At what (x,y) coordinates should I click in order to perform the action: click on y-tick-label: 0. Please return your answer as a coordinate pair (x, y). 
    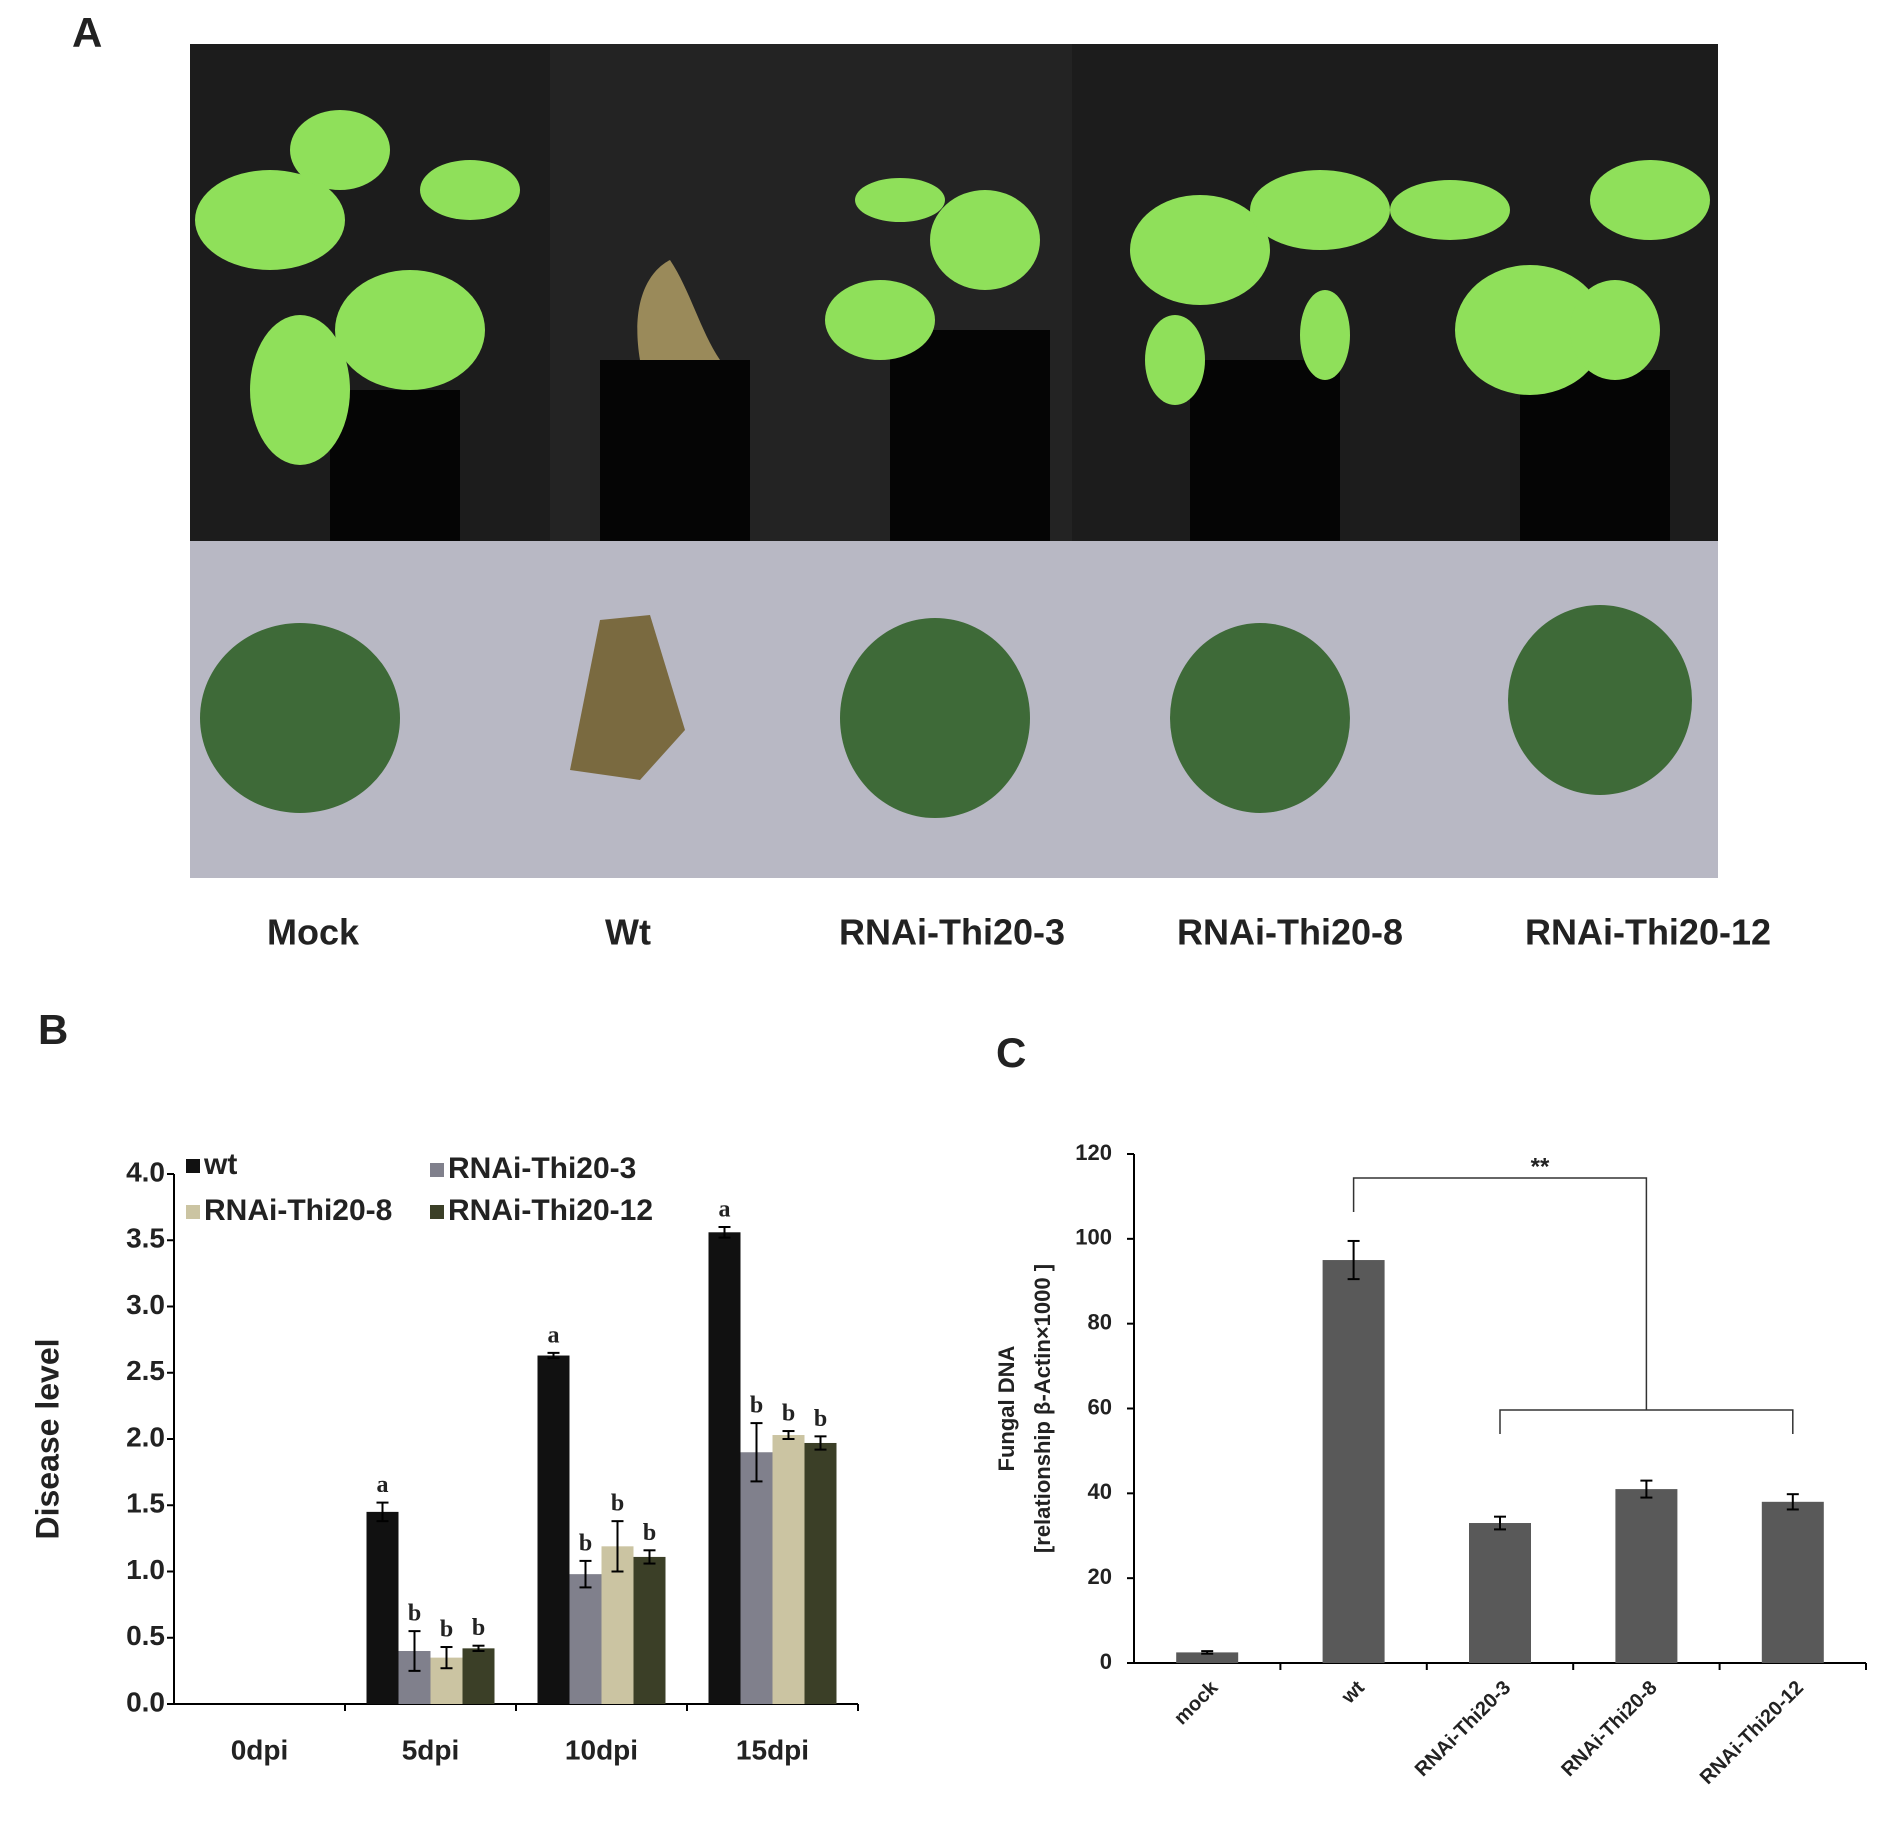
    Looking at the image, I should click on (1106, 1661).